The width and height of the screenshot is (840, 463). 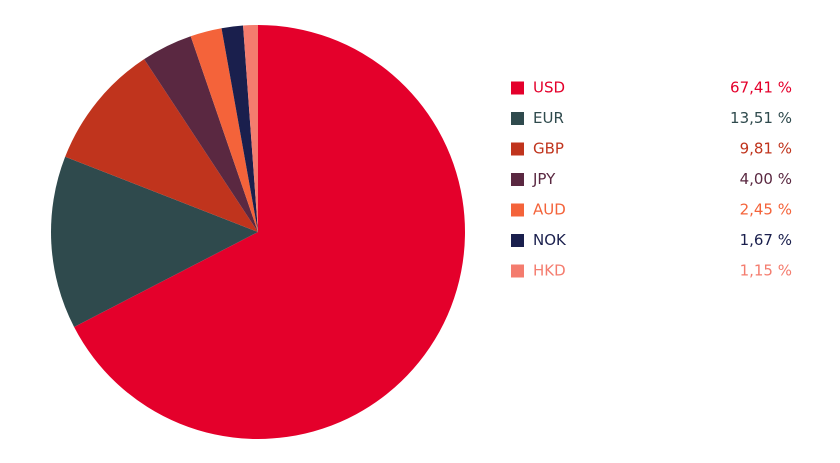 I want to click on legend-value: 4,00 %, so click(x=766, y=179).